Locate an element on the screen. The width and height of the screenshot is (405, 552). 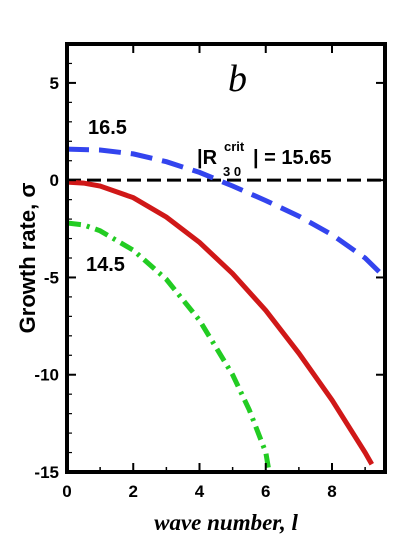
panel-label: b is located at coordinates (237, 79).